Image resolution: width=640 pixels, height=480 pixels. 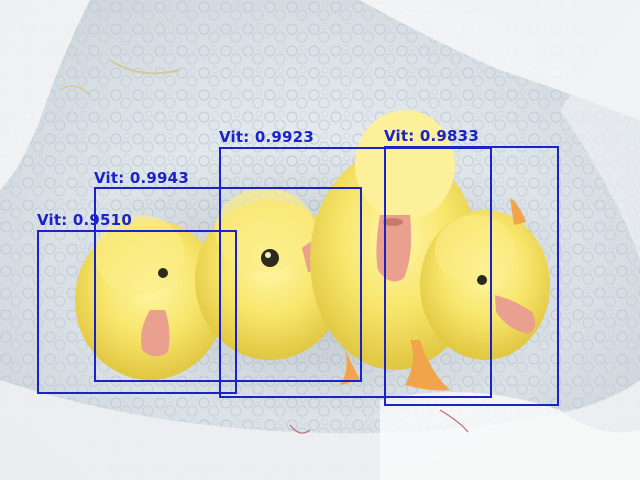 I want to click on detection-label-3: Vit: 0.9923, so click(x=266, y=137).